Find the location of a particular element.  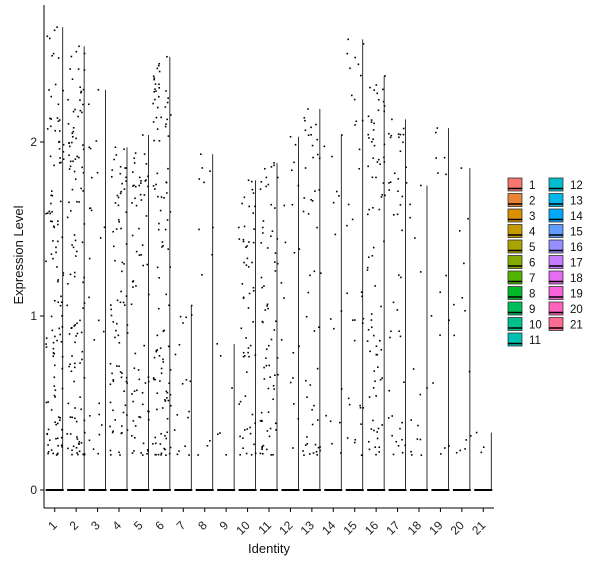

legend-item-1: 1 is located at coordinates (521, 184).